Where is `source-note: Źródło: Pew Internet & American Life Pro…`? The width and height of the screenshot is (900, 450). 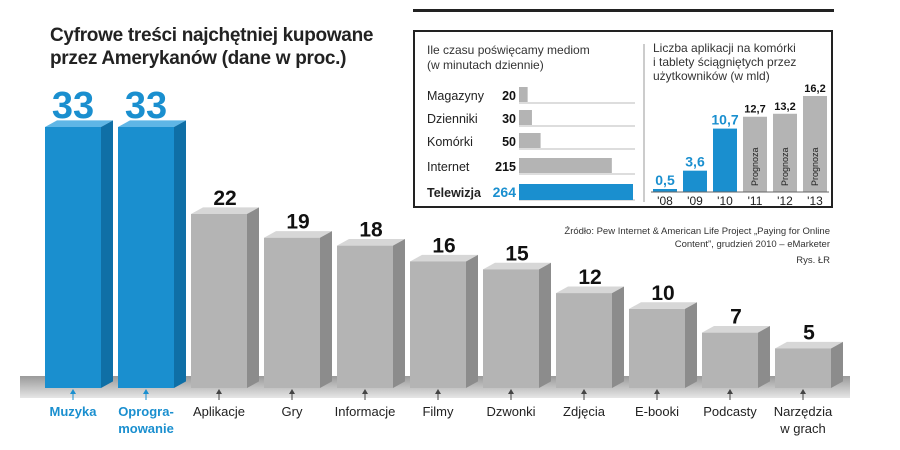 source-note: Źródło: Pew Internet & American Life Pro… is located at coordinates (697, 238).